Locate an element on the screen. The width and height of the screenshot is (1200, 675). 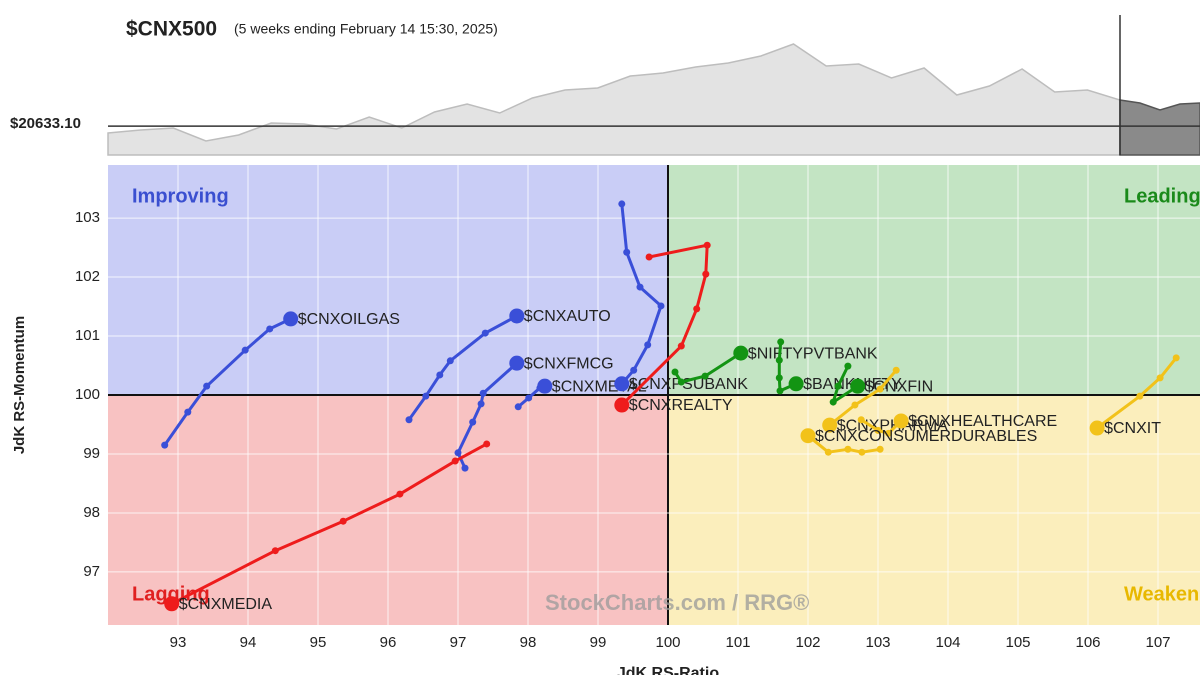
x-tick-label: 96 is located at coordinates (388, 642).